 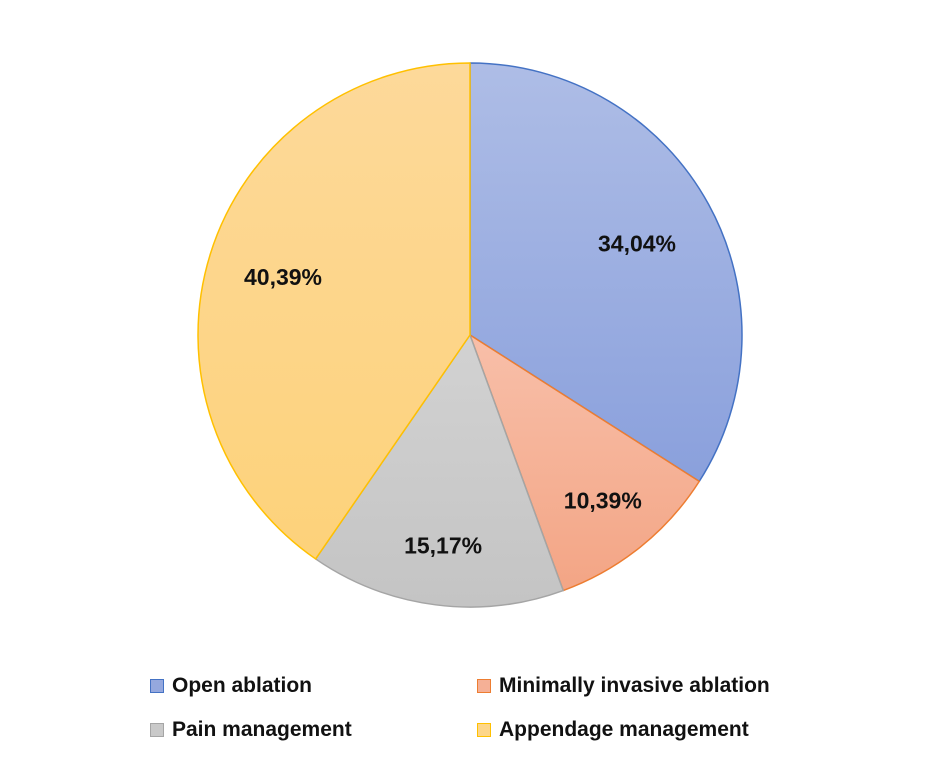 I want to click on pie-slice-minimally-invasive-ablation, so click(x=585, y=463).